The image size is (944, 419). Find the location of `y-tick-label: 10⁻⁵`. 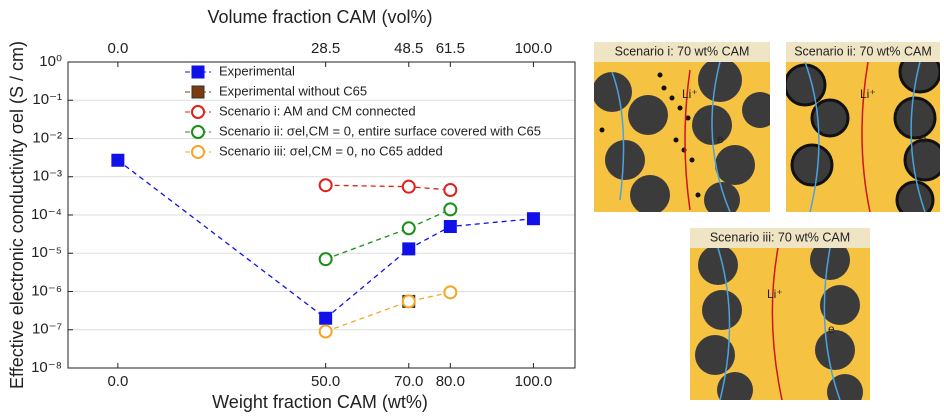

y-tick-label: 10⁻⁵ is located at coordinates (46, 252).